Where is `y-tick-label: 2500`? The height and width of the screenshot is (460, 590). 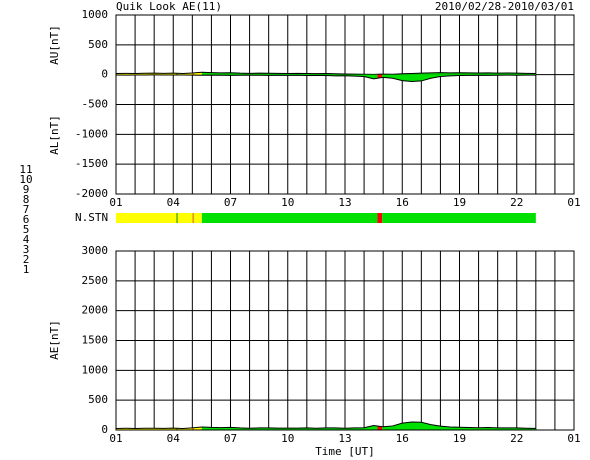
y-tick-label: 2500 is located at coordinates (95, 280).